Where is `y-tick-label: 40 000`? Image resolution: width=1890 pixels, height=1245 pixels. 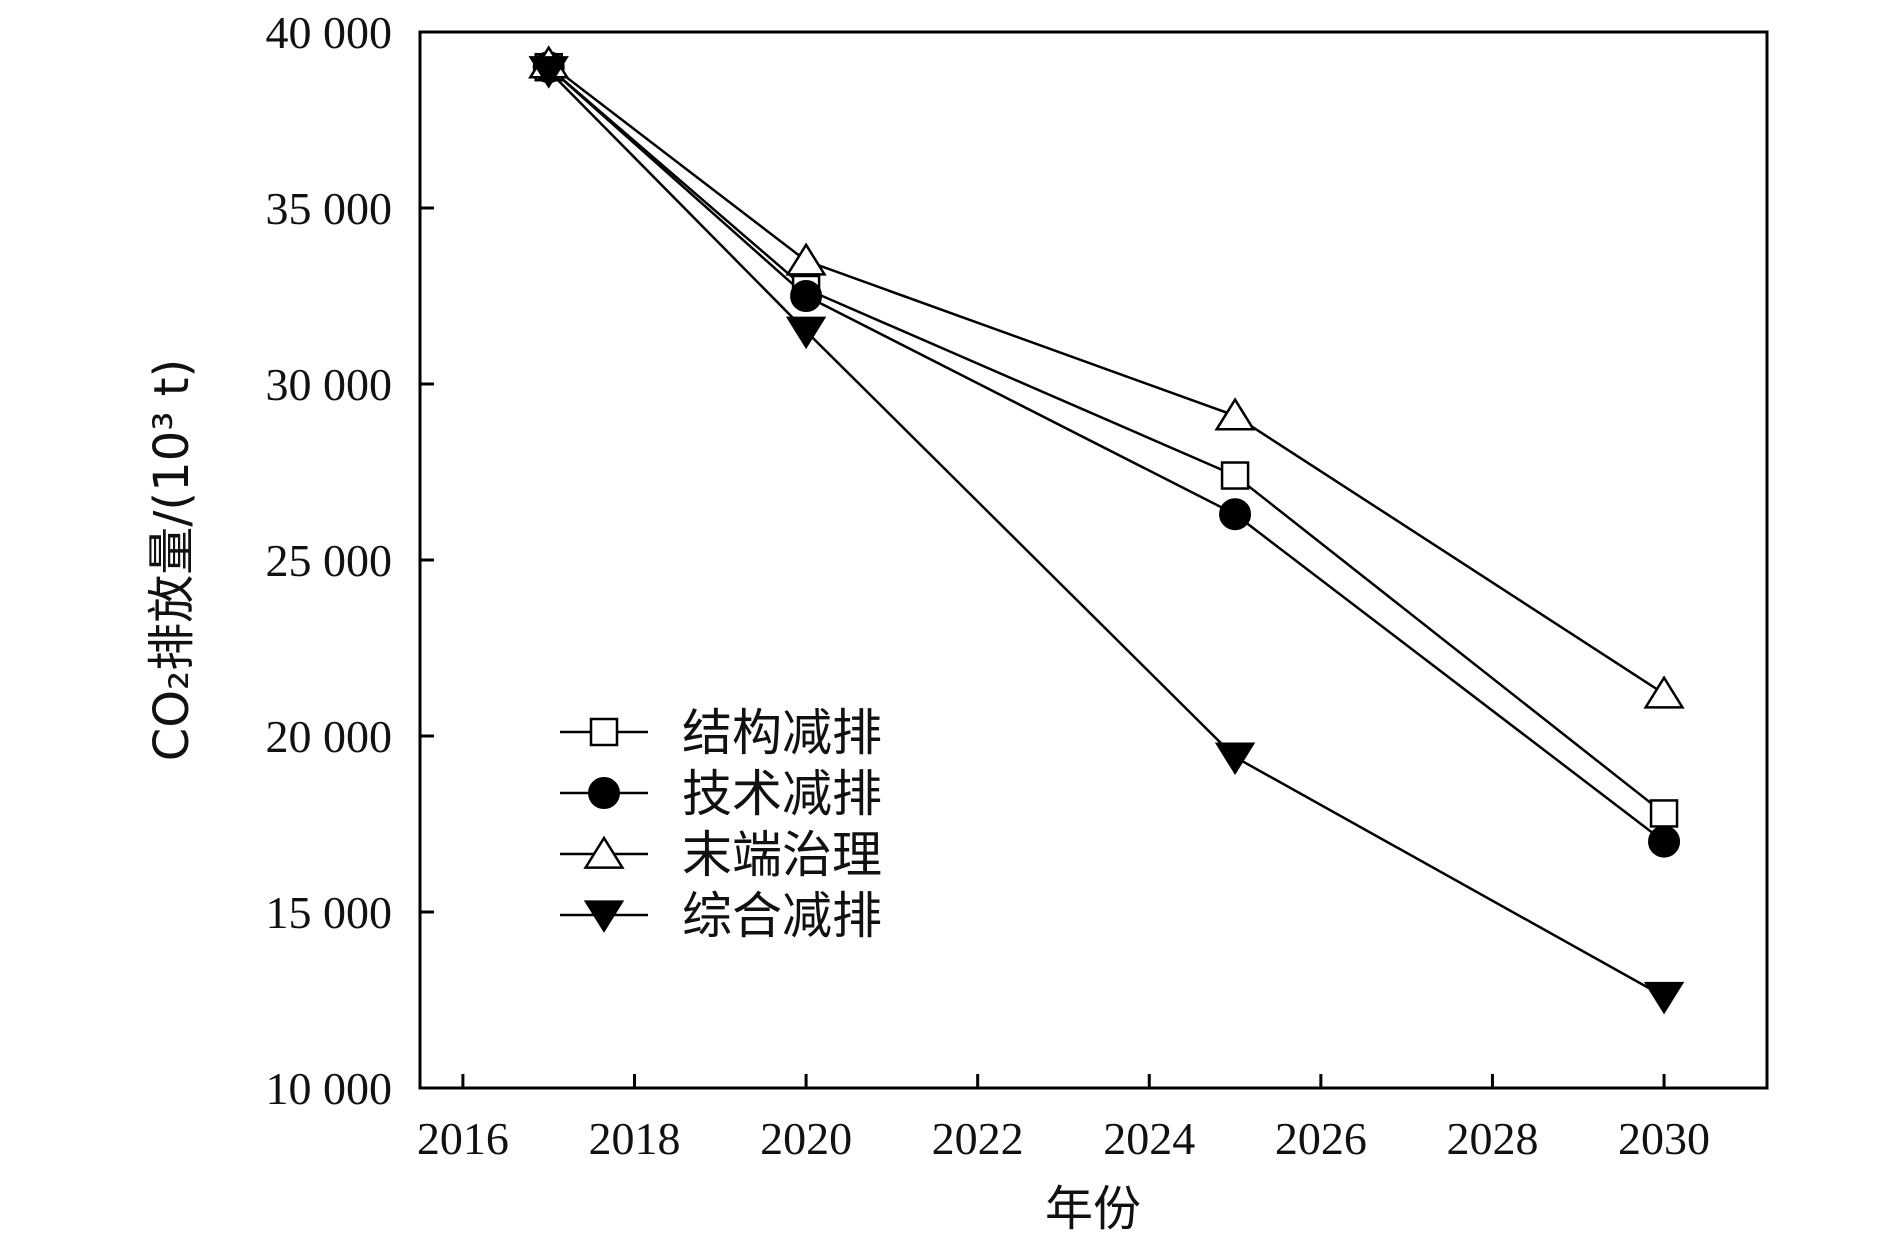
y-tick-label: 40 000 is located at coordinates (329, 32).